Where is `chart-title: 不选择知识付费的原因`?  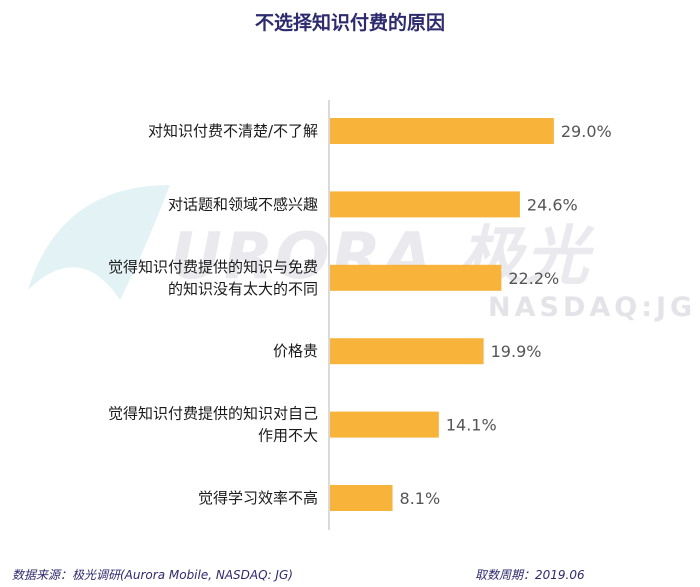
chart-title: 不选择知识付费的原因 is located at coordinates (349, 23).